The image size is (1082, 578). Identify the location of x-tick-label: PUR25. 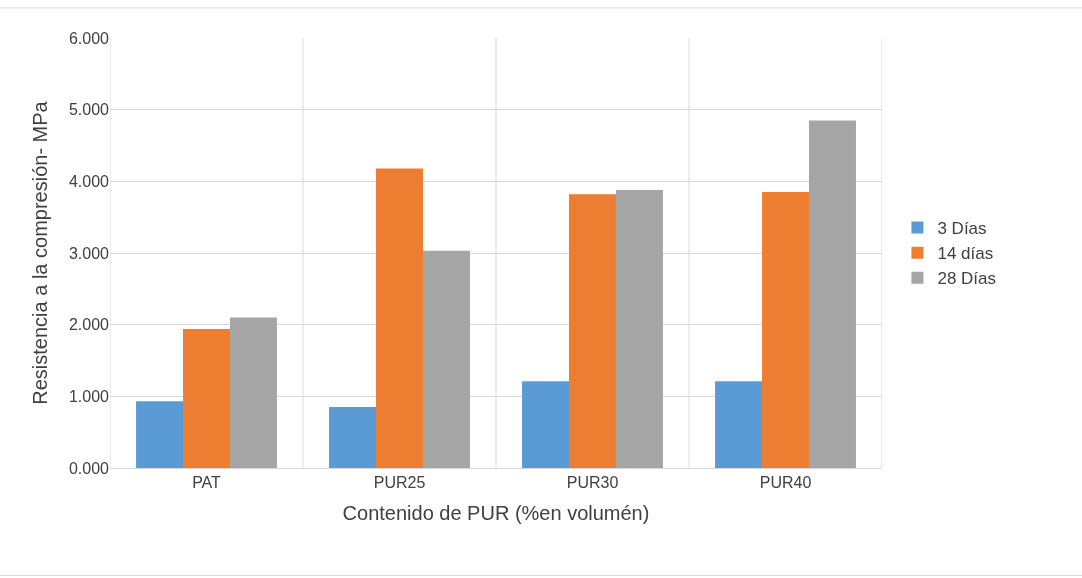
(399, 483).